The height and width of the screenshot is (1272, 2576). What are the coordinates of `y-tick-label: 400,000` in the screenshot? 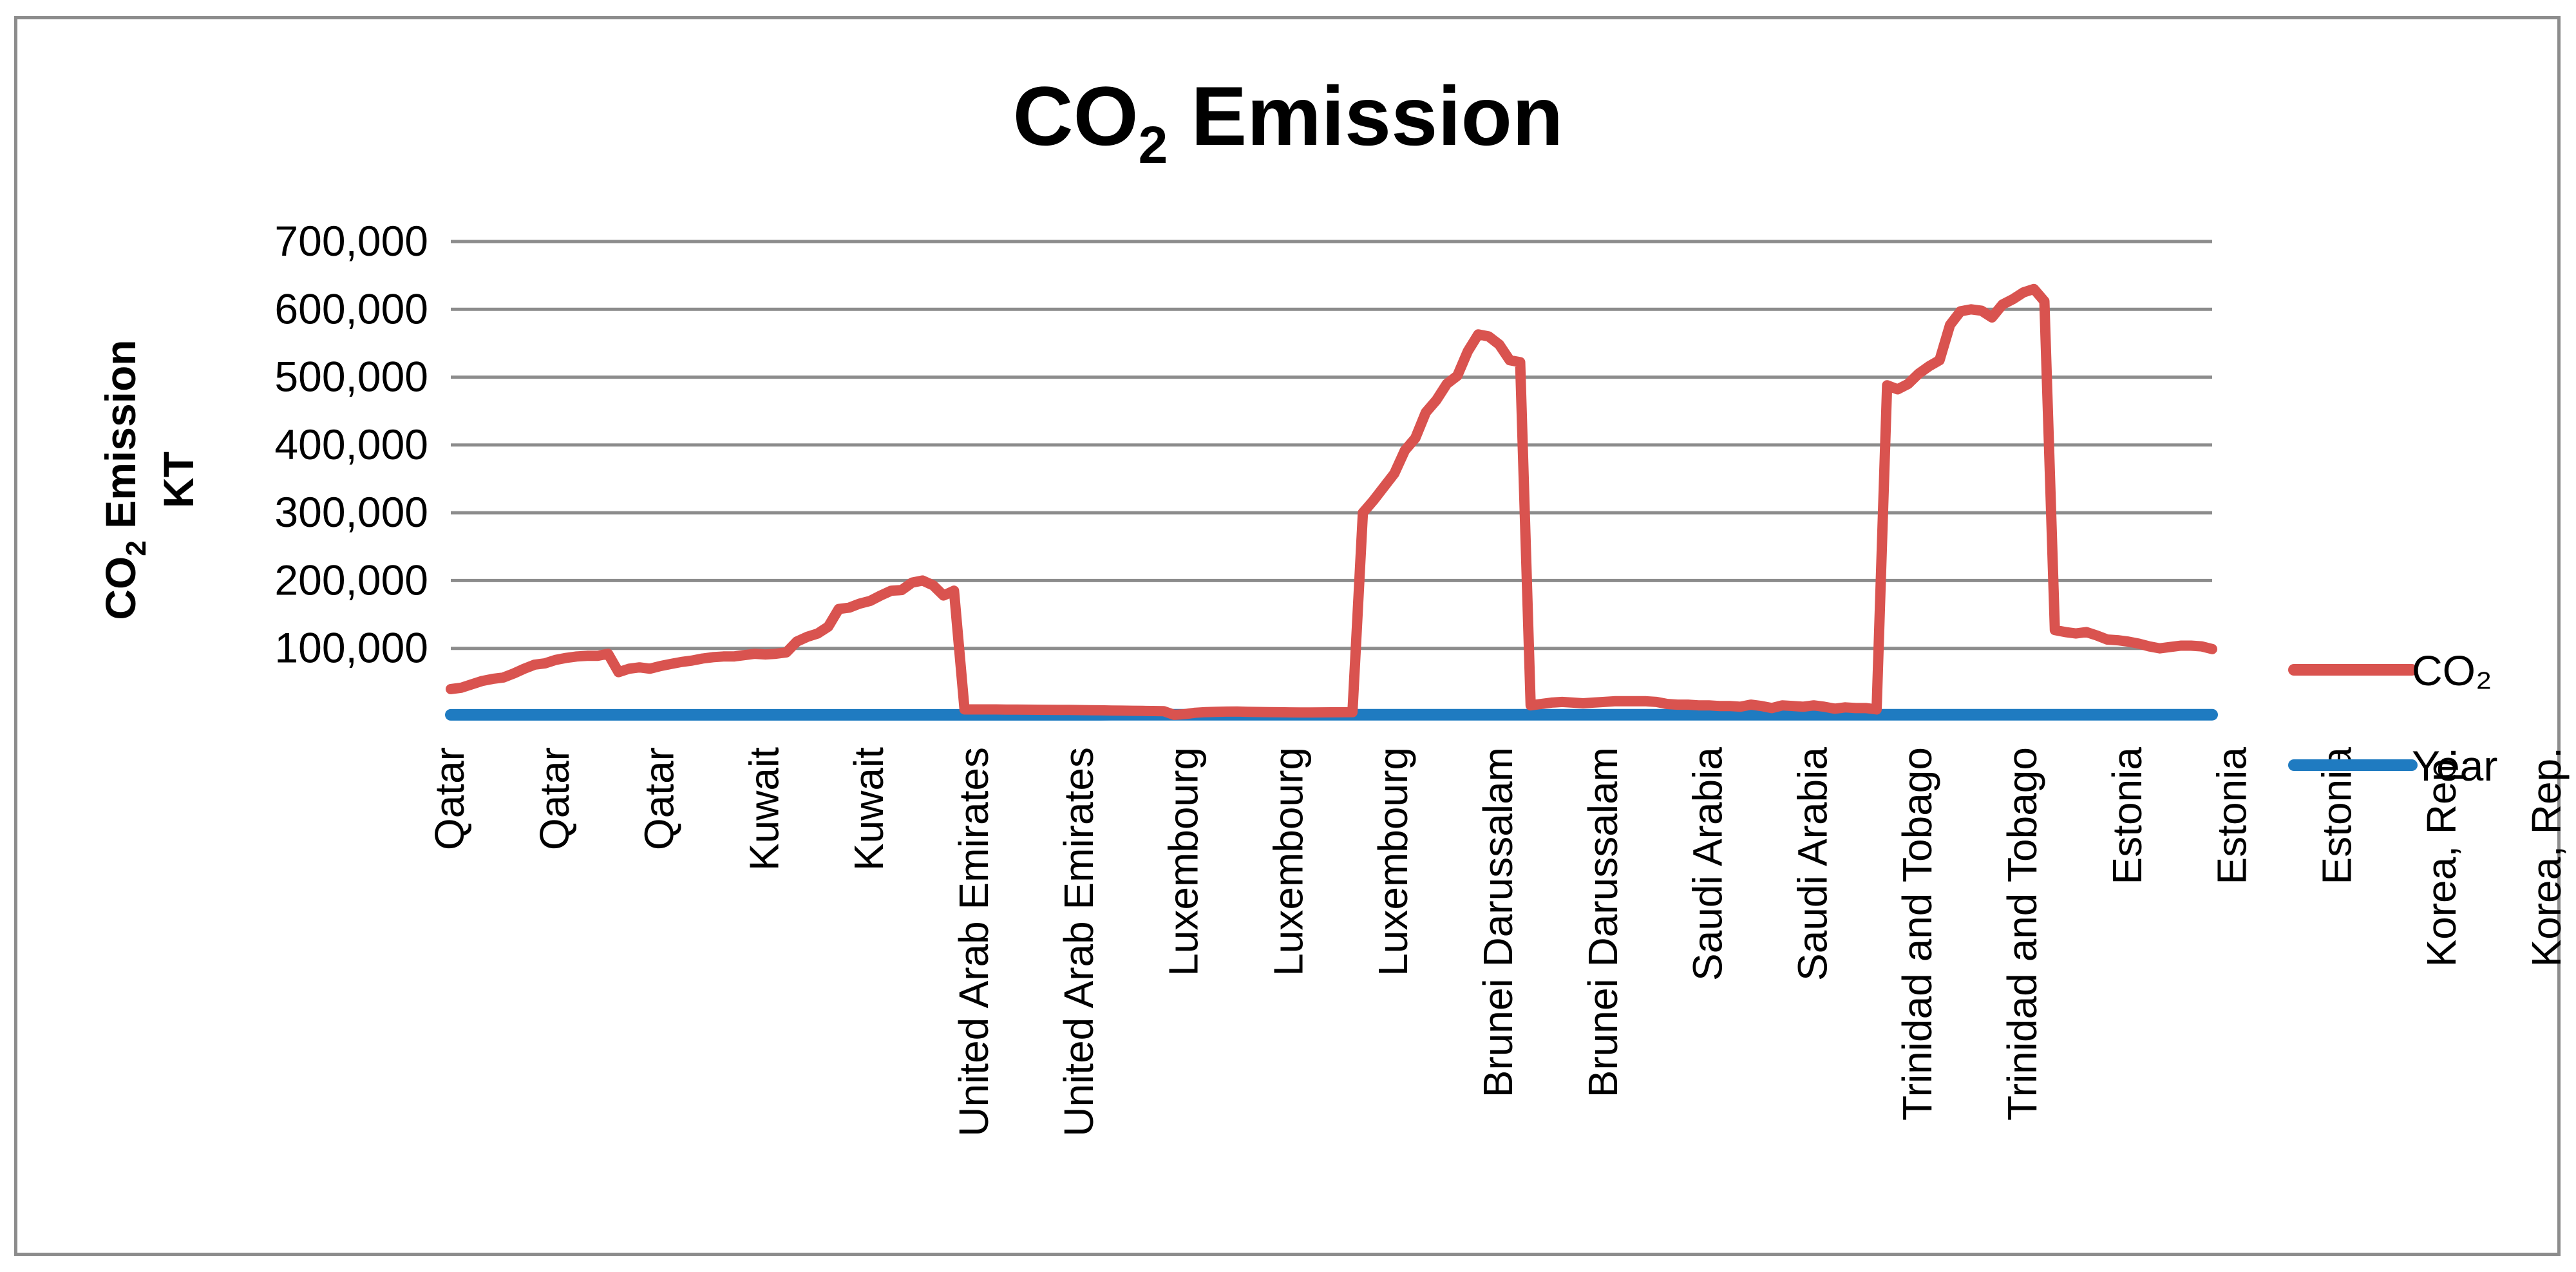 It's located at (351, 444).